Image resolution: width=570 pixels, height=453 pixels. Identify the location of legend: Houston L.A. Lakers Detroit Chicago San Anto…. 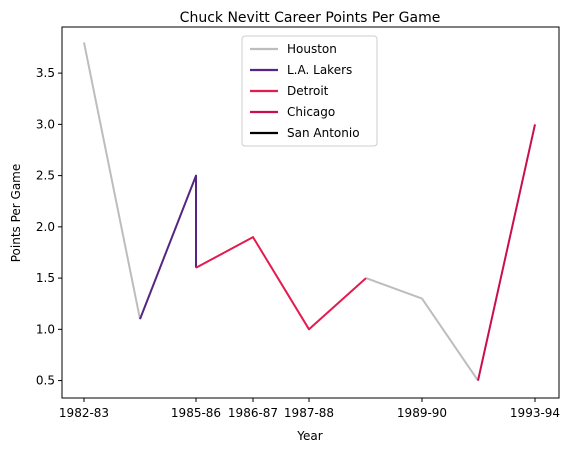
(309, 91).